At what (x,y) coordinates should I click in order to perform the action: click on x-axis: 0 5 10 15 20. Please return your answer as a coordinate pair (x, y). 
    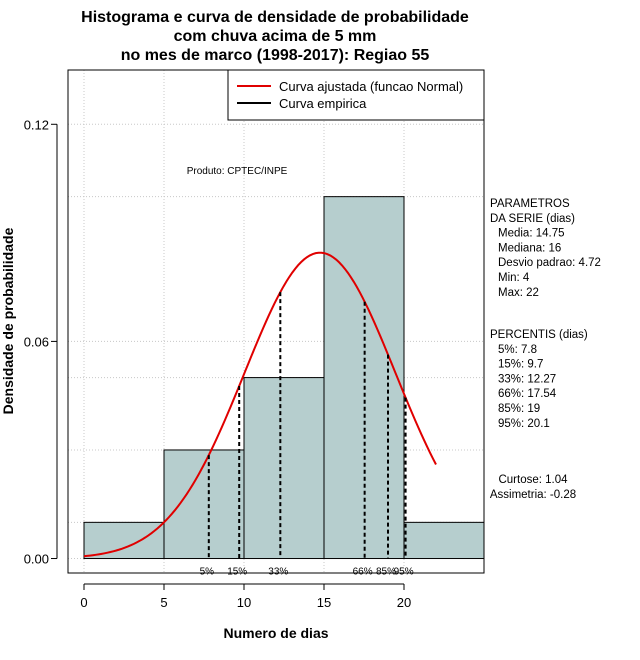
    Looking at the image, I should click on (245, 596).